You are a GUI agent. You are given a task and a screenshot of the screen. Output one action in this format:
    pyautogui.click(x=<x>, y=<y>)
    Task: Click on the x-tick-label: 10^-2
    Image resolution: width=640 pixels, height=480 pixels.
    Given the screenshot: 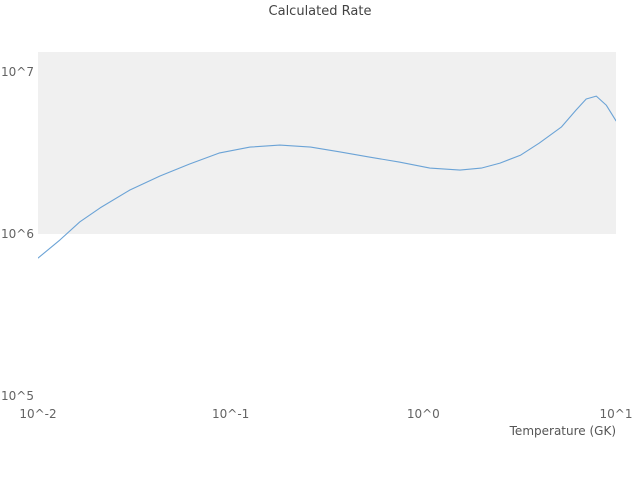 What is the action you would take?
    pyautogui.click(x=38, y=414)
    